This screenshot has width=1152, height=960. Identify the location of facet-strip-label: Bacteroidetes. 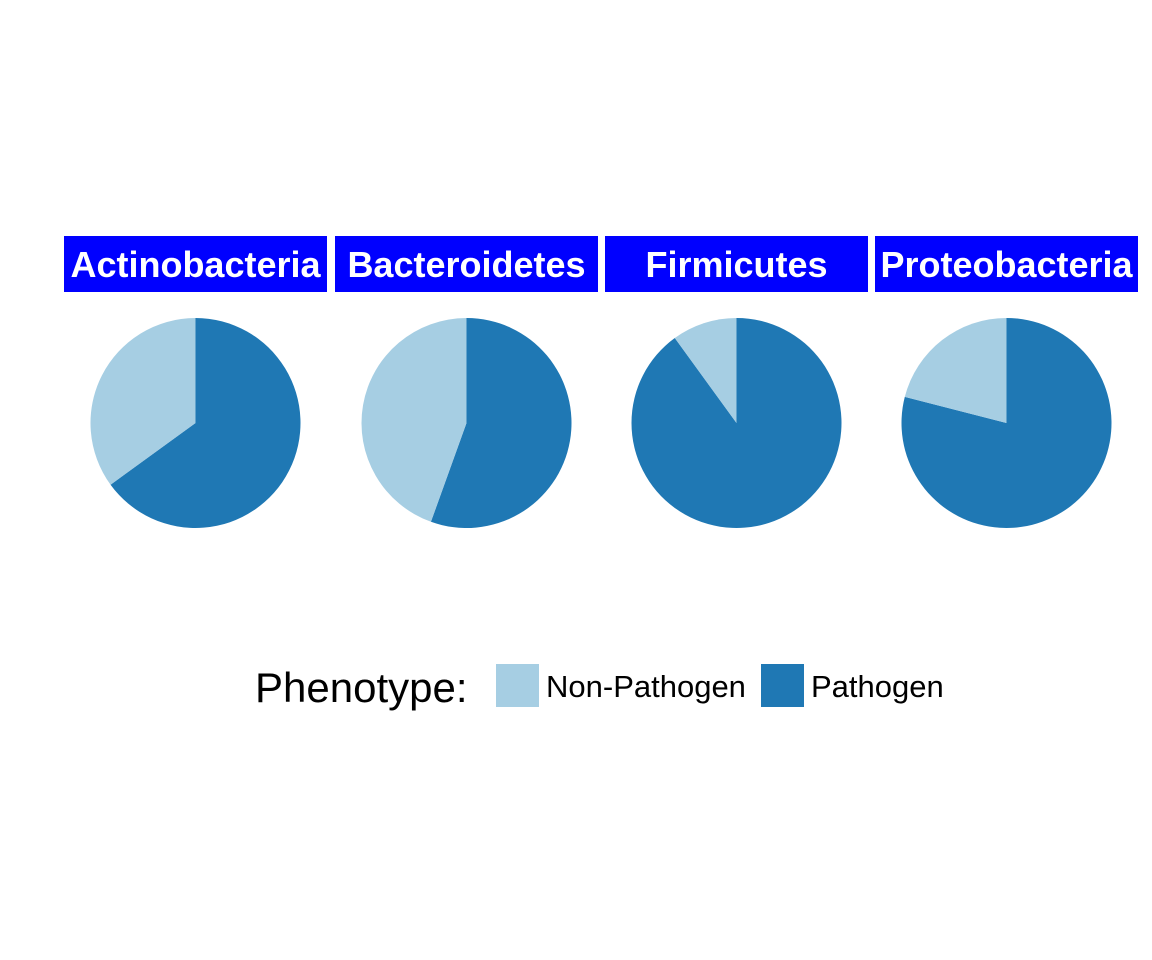
(466, 264).